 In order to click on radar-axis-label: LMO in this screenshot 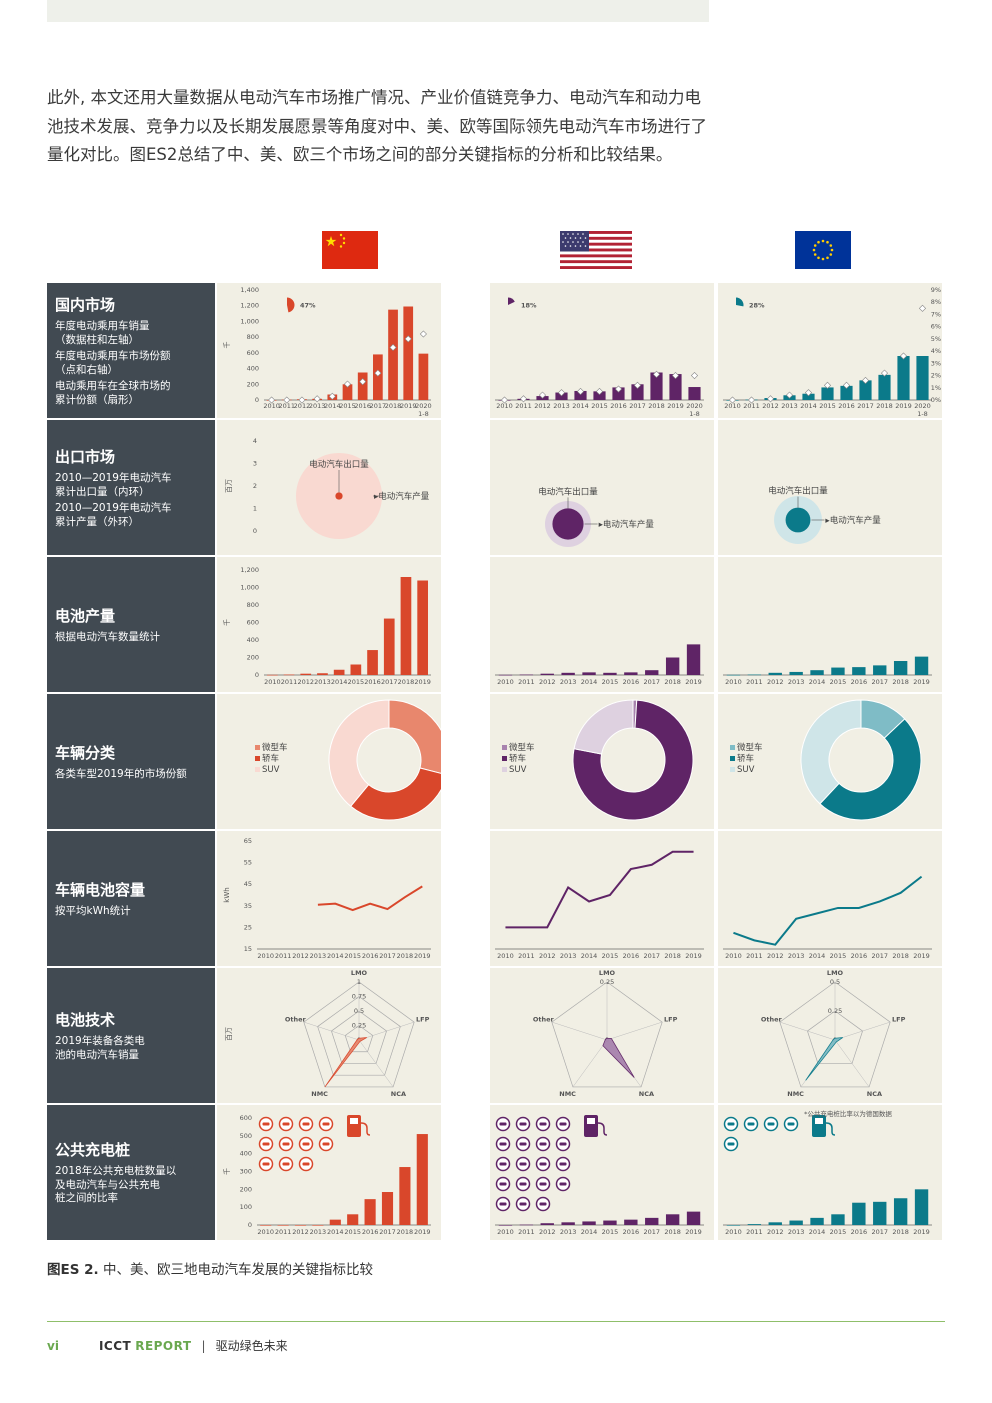, I will do `click(835, 973)`.